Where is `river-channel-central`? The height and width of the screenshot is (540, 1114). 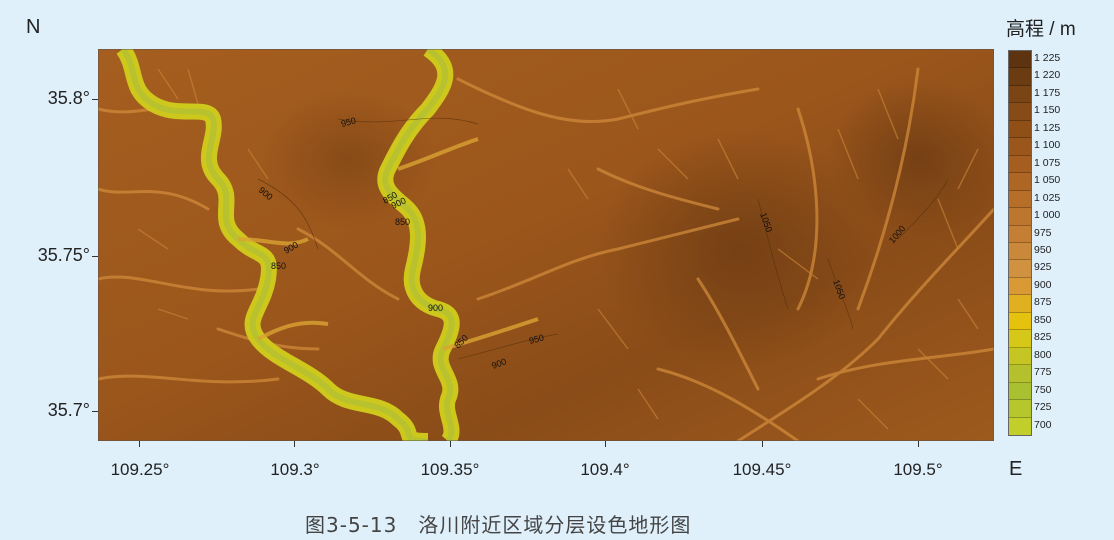
river-channel-central is located at coordinates (418, 245).